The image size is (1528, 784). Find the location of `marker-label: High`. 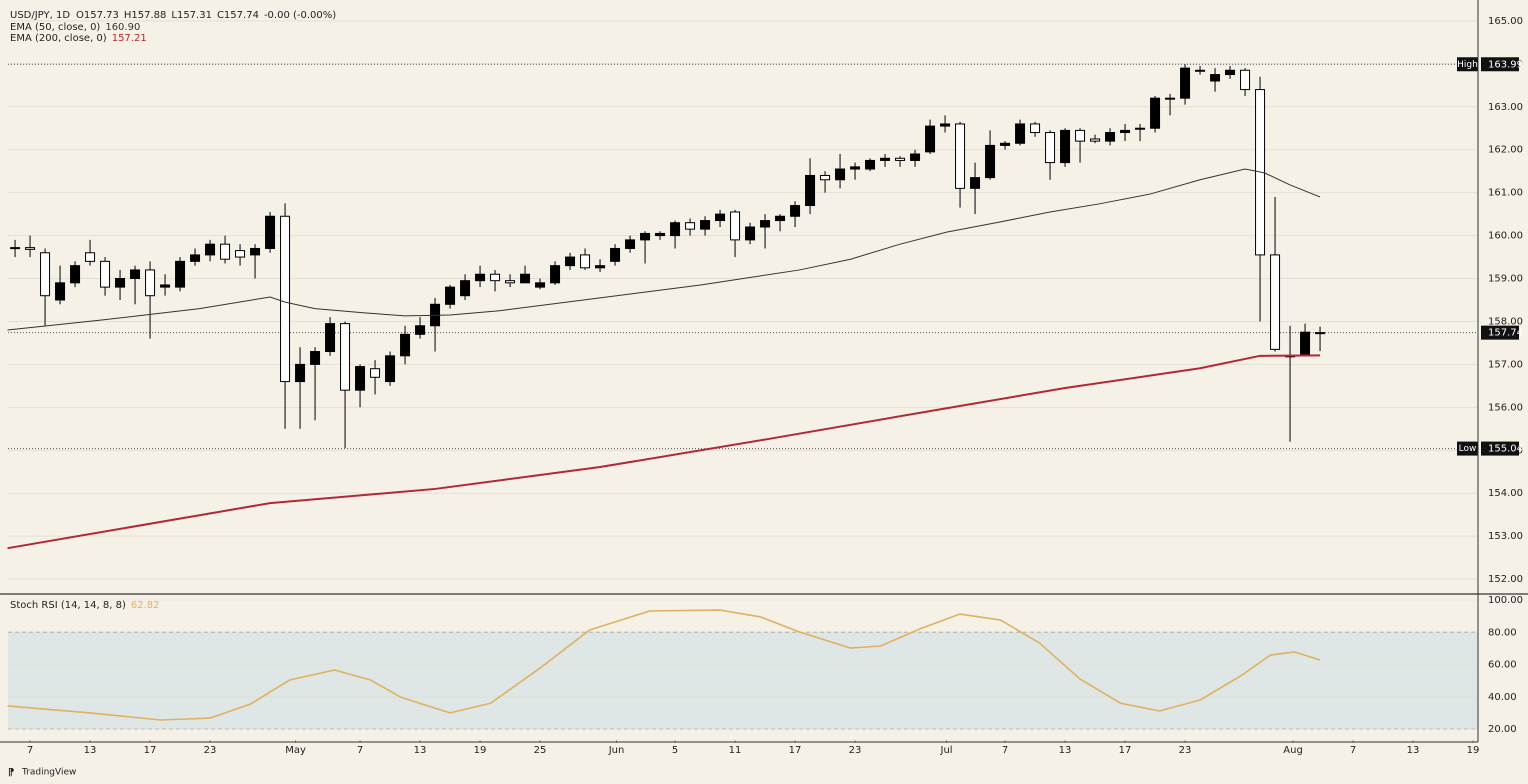

marker-label: High is located at coordinates (1467, 65).